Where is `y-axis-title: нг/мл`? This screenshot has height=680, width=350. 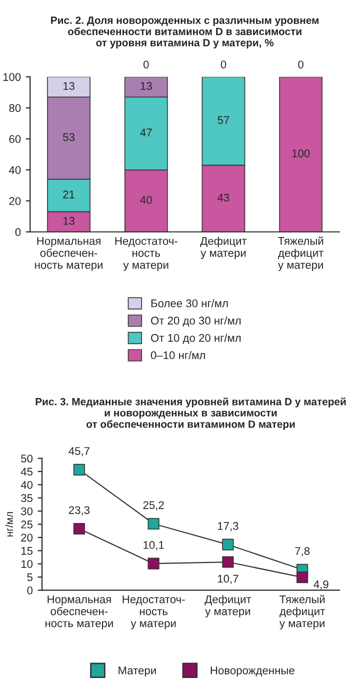 y-axis-title: нг/мл is located at coordinates (9, 524).